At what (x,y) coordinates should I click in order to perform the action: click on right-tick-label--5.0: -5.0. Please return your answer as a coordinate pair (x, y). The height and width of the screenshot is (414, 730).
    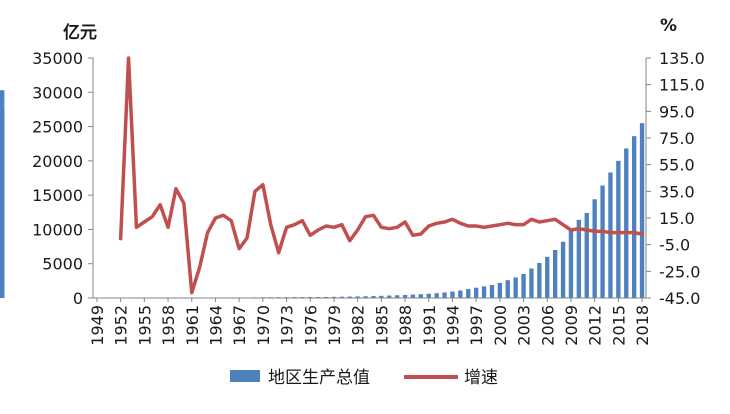
    Looking at the image, I should click on (674, 245).